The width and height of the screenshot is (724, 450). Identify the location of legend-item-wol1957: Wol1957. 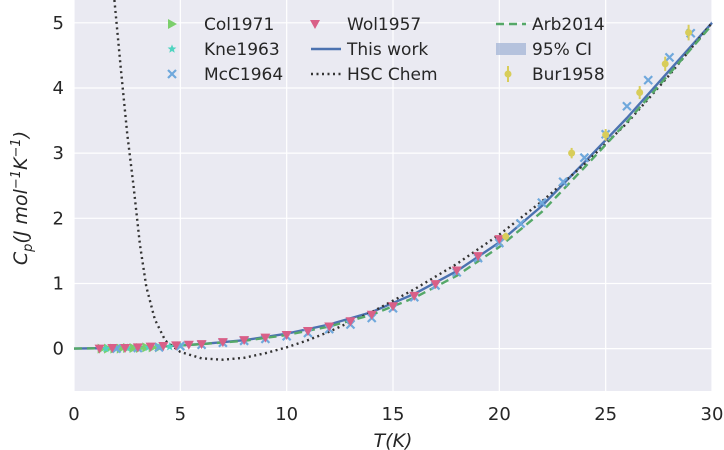
(365, 25).